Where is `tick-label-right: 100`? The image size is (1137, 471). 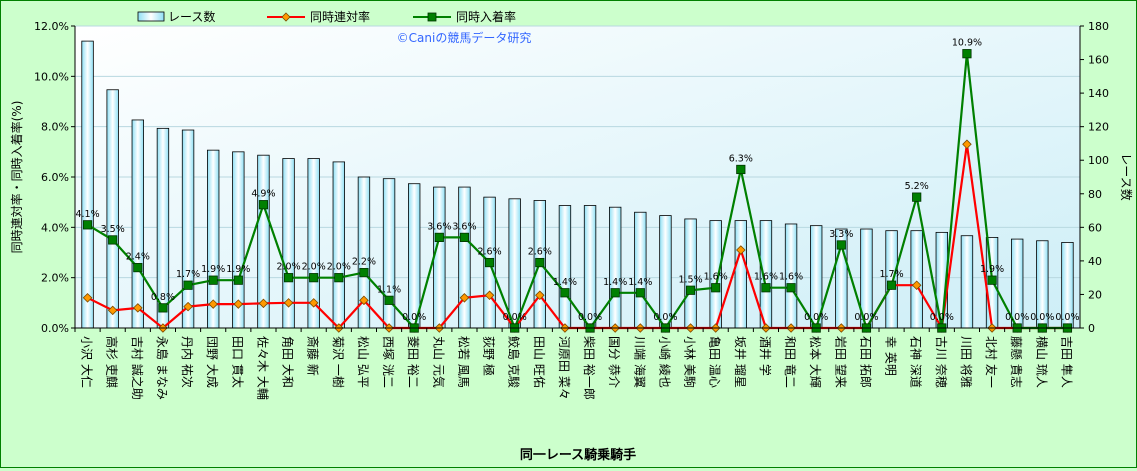 tick-label-right: 100 is located at coordinates (1098, 160).